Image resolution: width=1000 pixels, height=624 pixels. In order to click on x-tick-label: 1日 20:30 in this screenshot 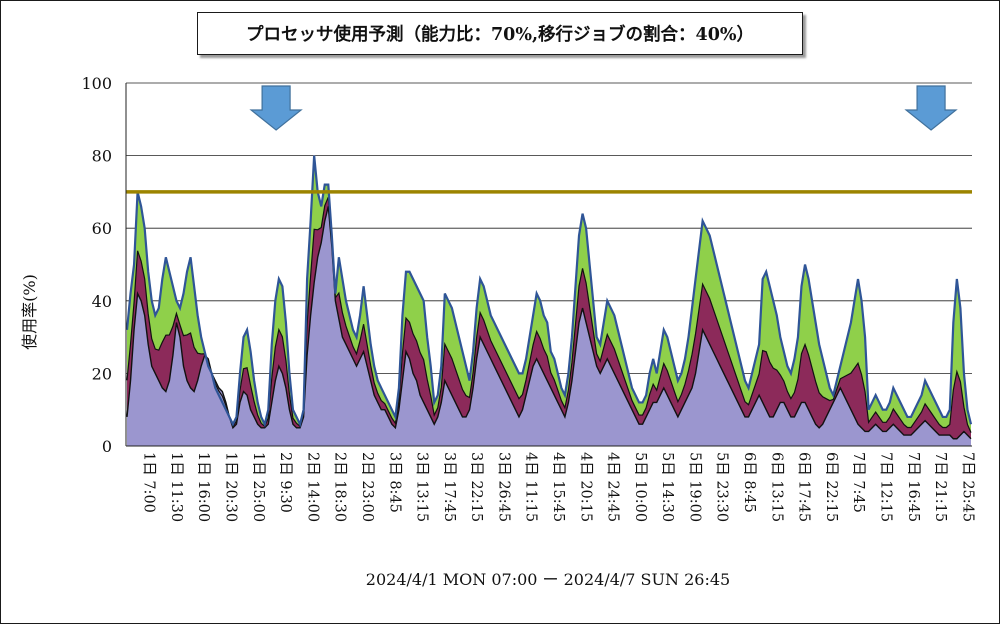, I will do `click(231, 487)`.